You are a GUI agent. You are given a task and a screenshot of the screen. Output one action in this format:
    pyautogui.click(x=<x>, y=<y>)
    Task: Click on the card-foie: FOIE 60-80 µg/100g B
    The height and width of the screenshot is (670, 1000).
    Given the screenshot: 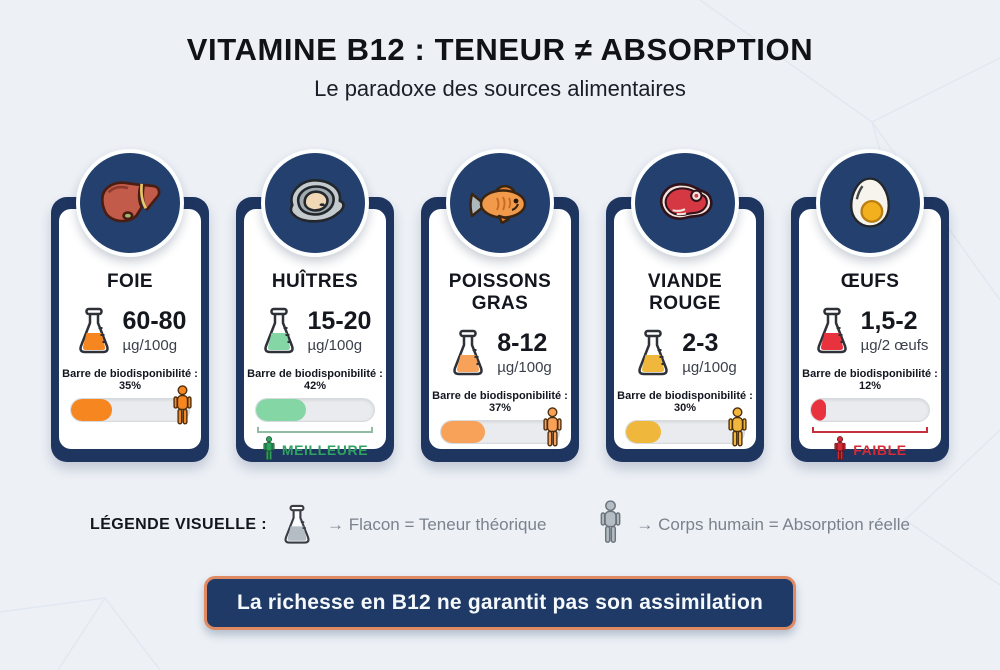 What is the action you would take?
    pyautogui.click(x=130, y=305)
    